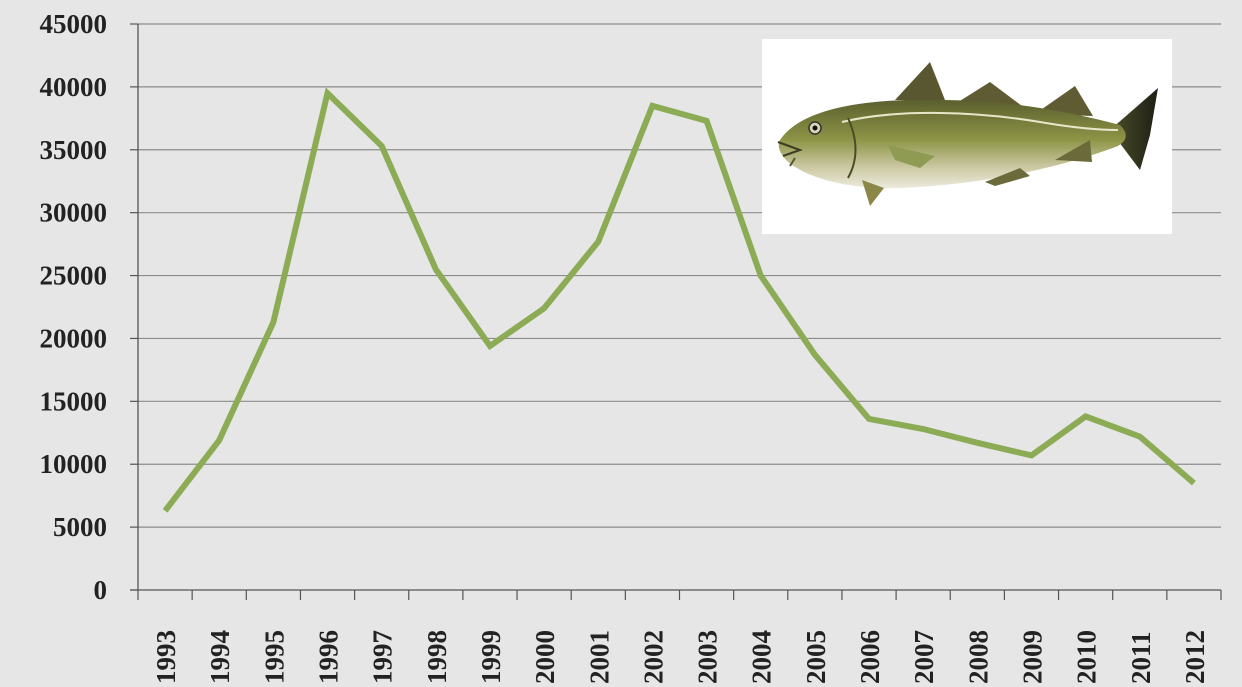 This screenshot has height=687, width=1242. What do you see at coordinates (653, 657) in the screenshot?
I see `x-tick-label: 2002` at bounding box center [653, 657].